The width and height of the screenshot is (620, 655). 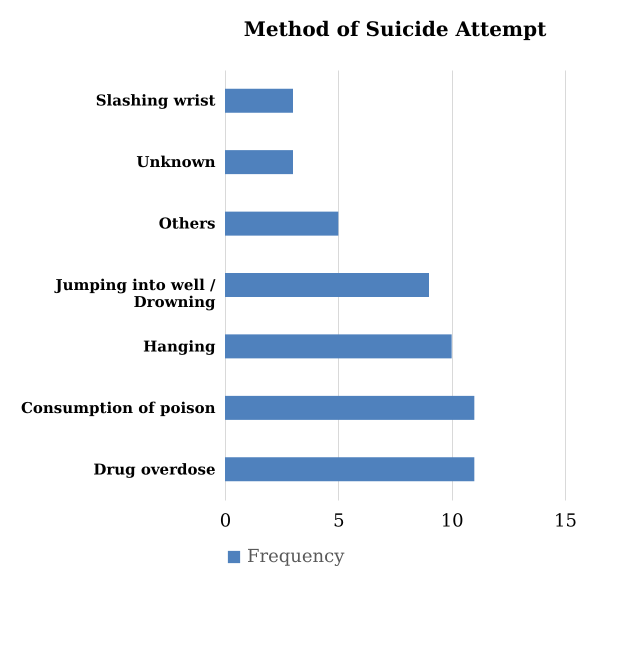 I want to click on x-tick-label: 10, so click(x=452, y=521).